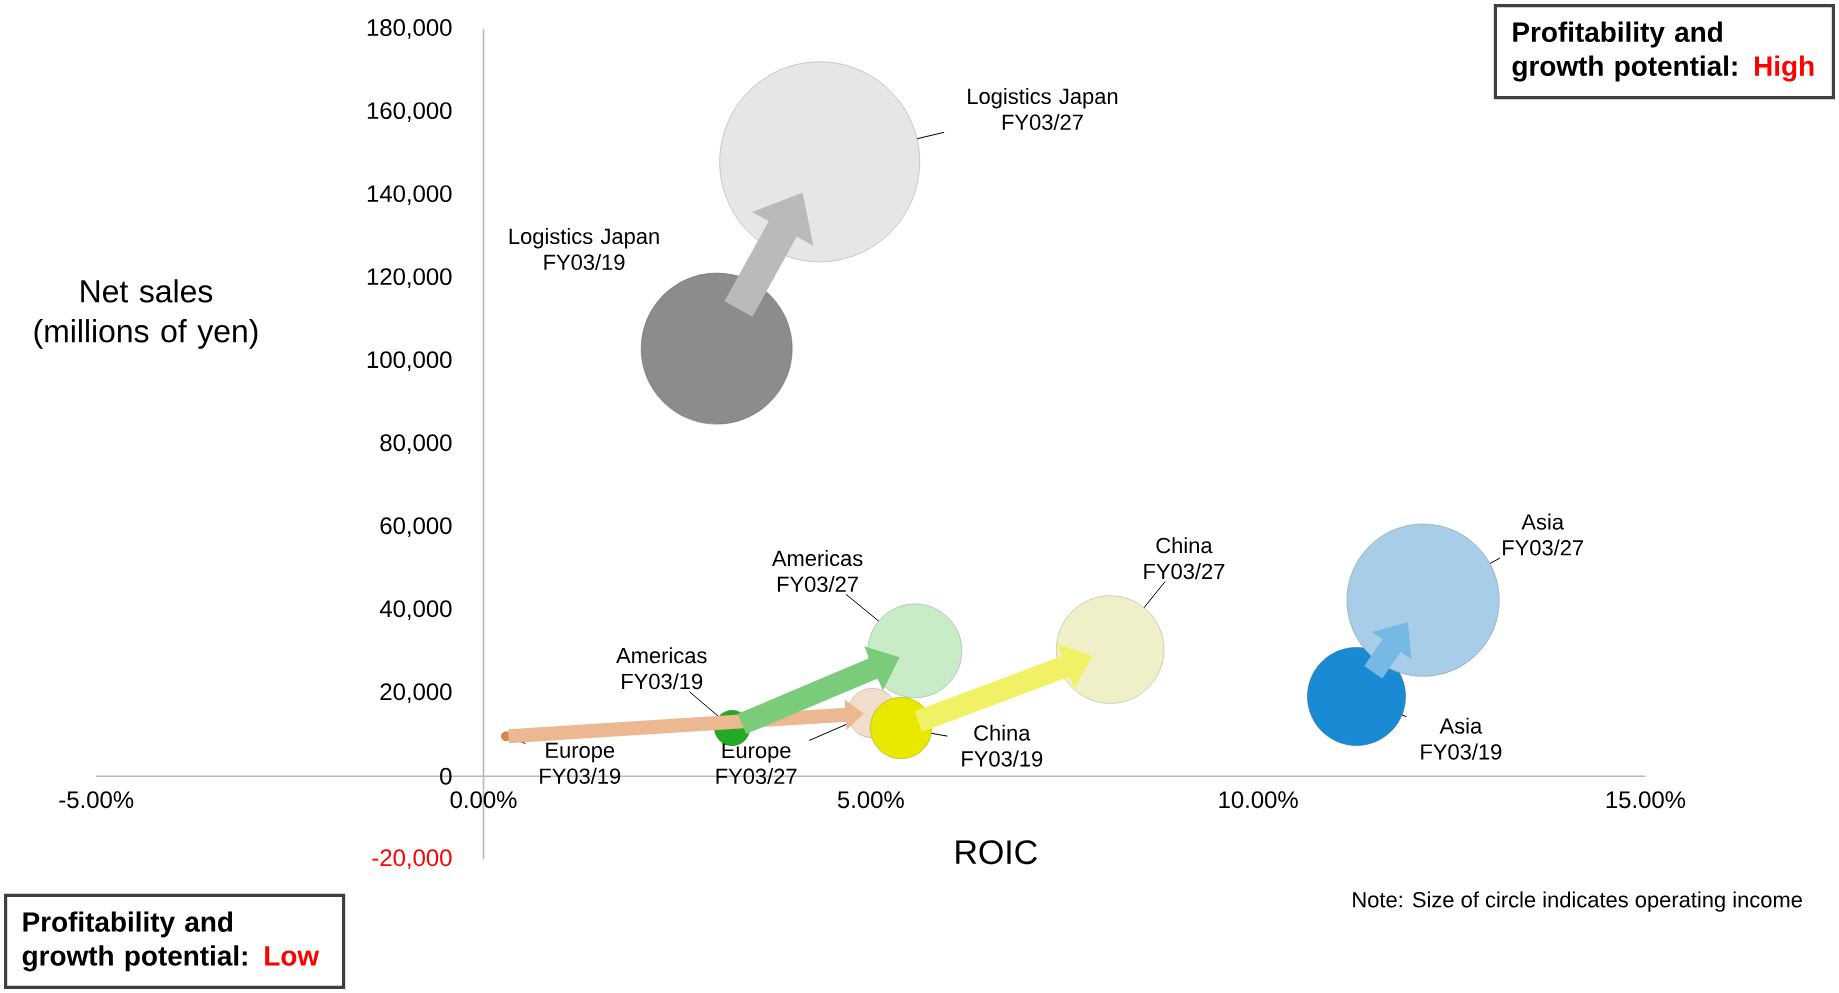  Describe the element at coordinates (446, 776) in the screenshot. I see `y-tick-label: 0` at that location.